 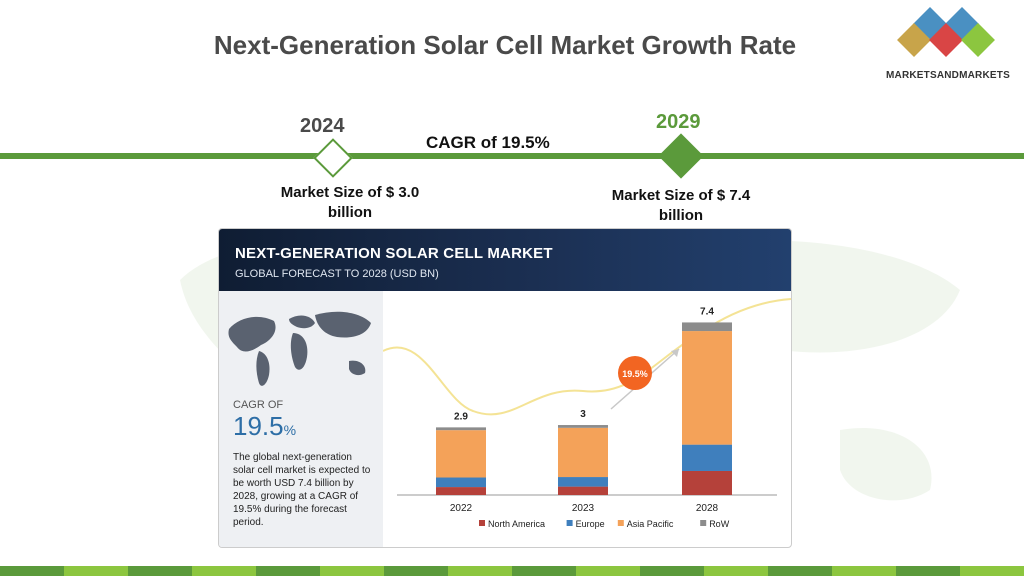 I want to click on bar-total-label-2028: 7.4, so click(x=707, y=311).